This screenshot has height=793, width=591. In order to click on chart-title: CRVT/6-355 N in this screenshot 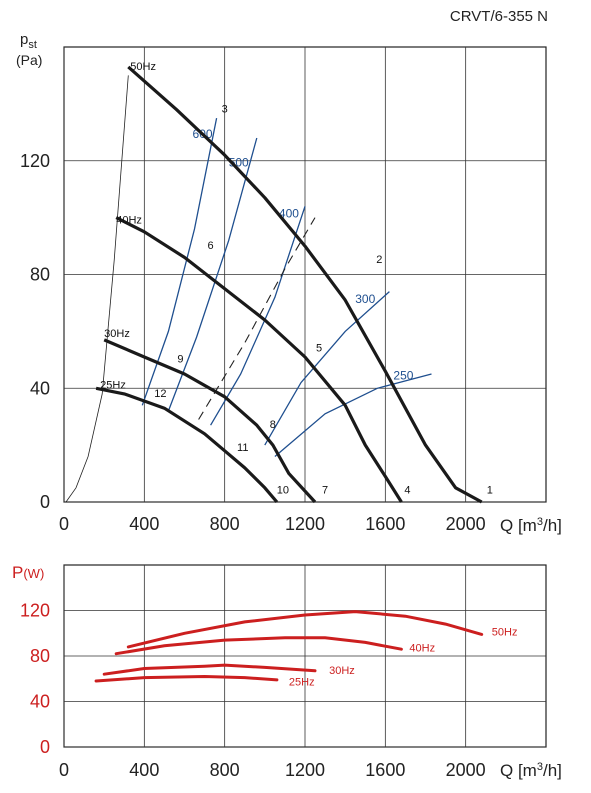, I will do `click(499, 16)`.